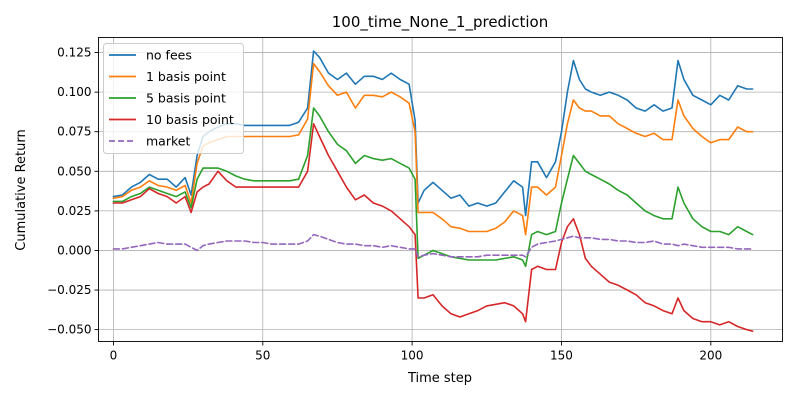 The height and width of the screenshot is (400, 800). Describe the element at coordinates (114, 356) in the screenshot. I see `x-tick-label: 0` at that location.